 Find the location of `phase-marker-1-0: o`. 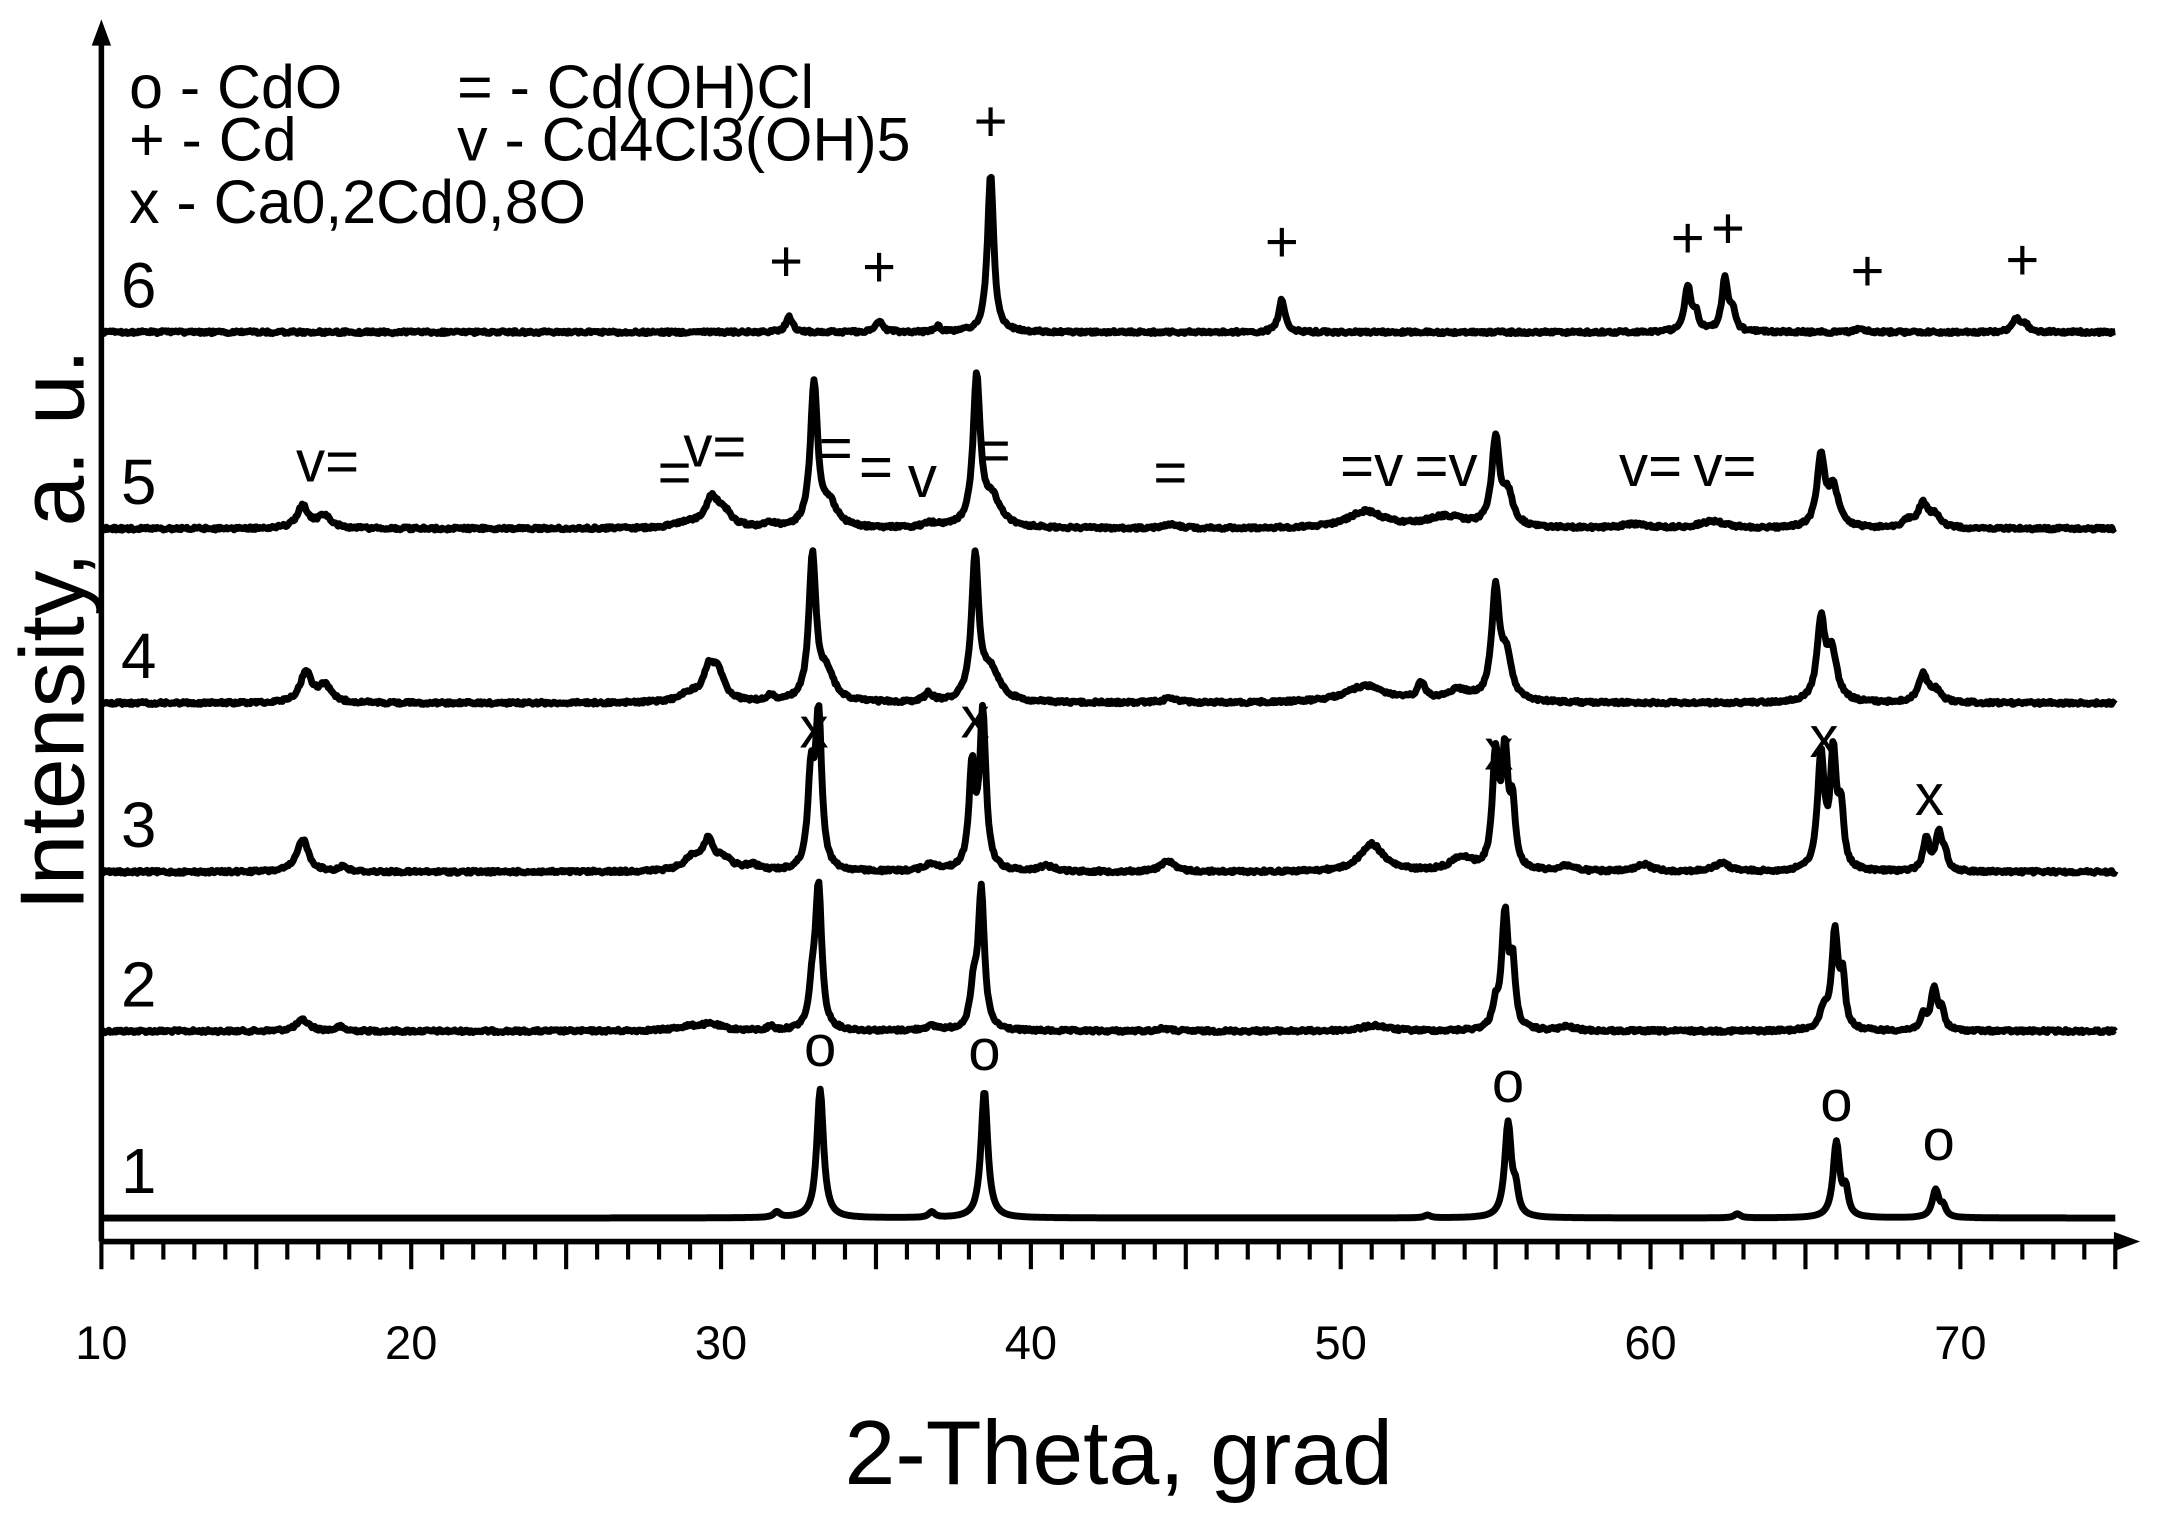

phase-marker-1-0: o is located at coordinates (820, 1046).